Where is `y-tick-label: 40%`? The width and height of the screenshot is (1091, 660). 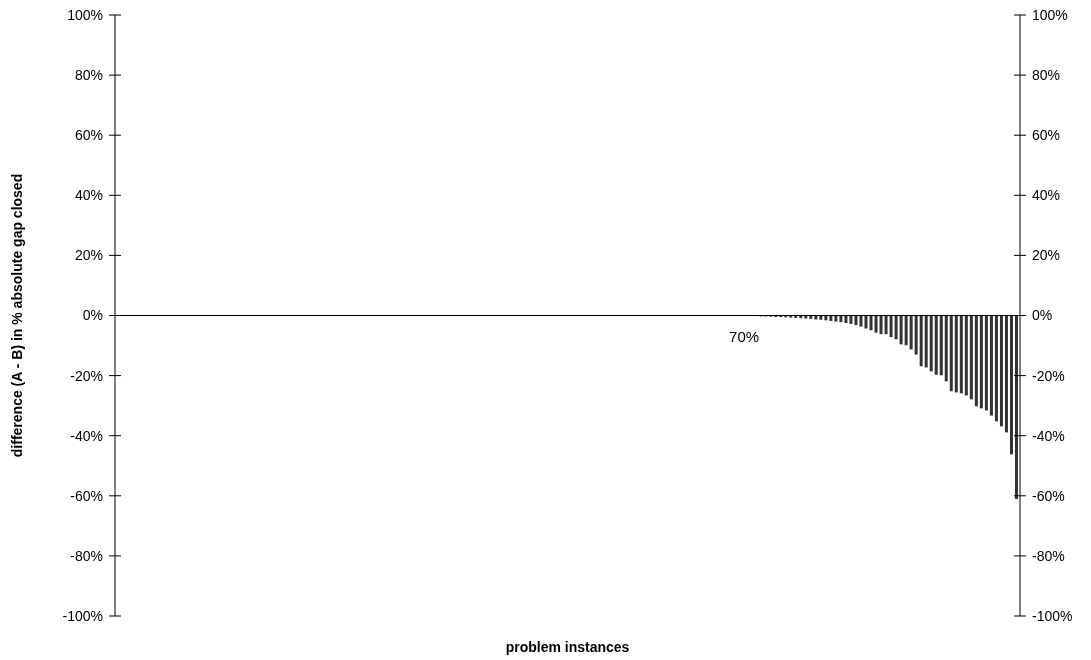
y-tick-label: 40% is located at coordinates (88, 195).